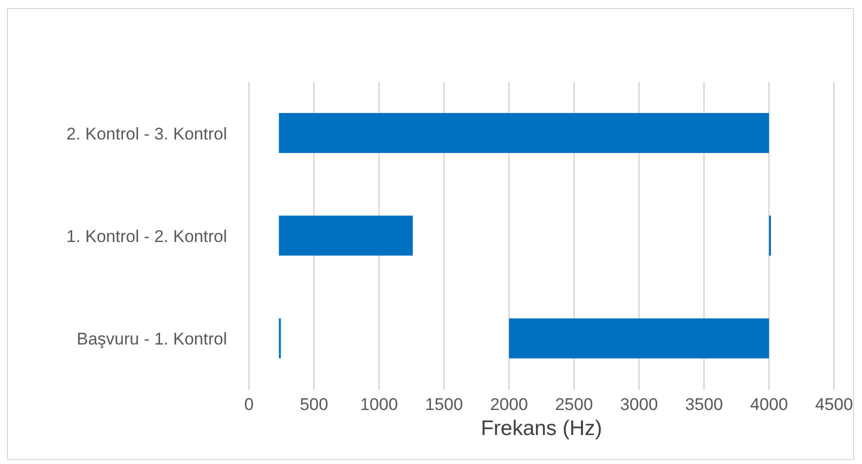  What do you see at coordinates (249, 404) in the screenshot?
I see `x-tick-label: 0` at bounding box center [249, 404].